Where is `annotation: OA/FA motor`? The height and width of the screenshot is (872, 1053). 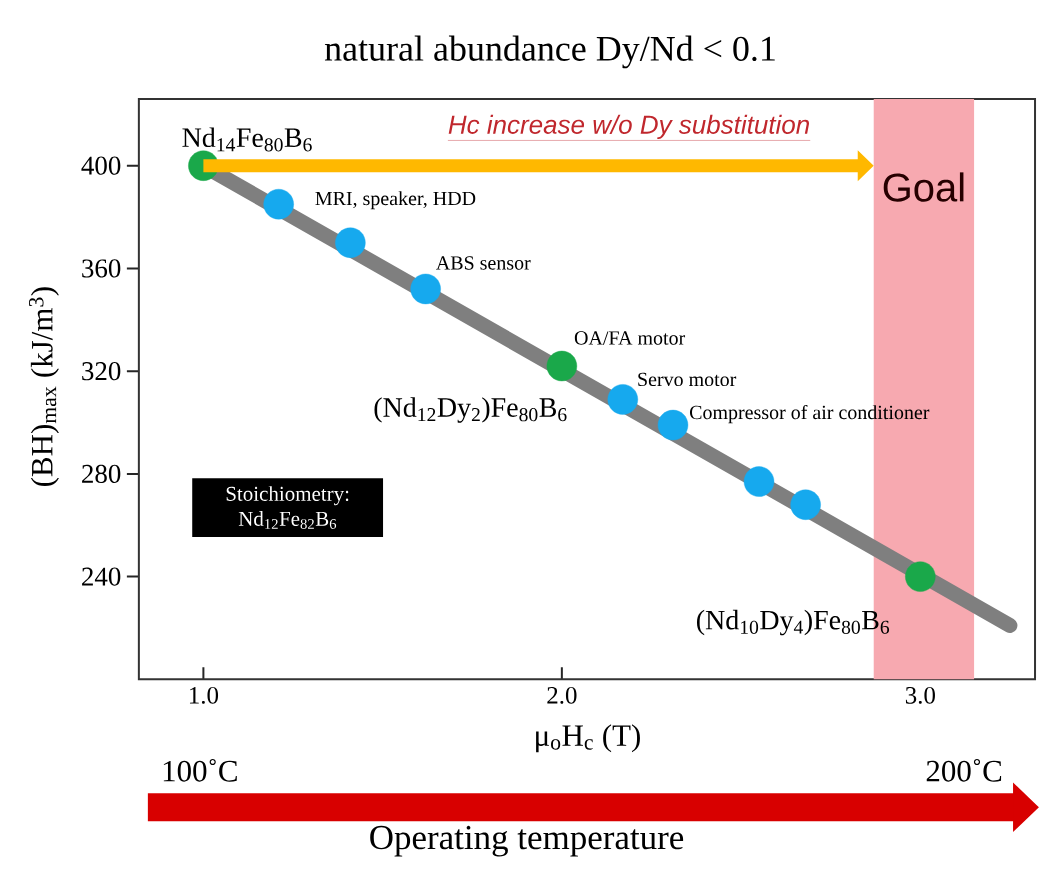
annotation: OA/FA motor is located at coordinates (630, 338).